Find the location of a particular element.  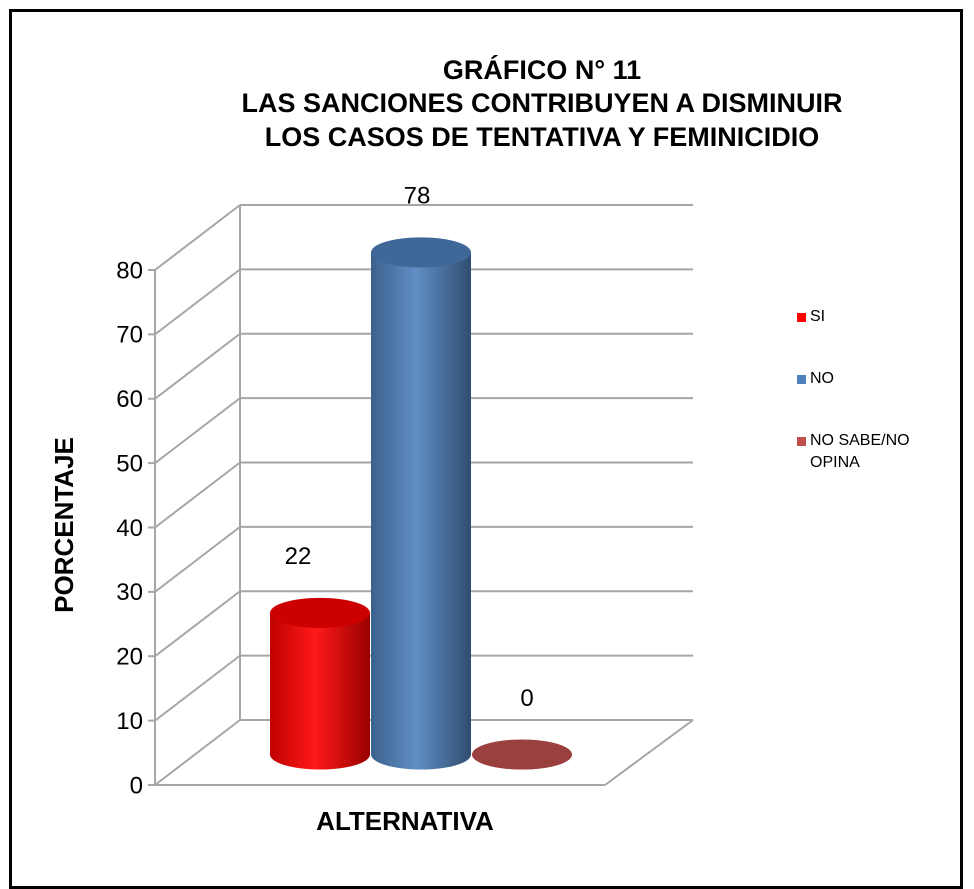

y-tick-label: 10 is located at coordinates (129, 721).